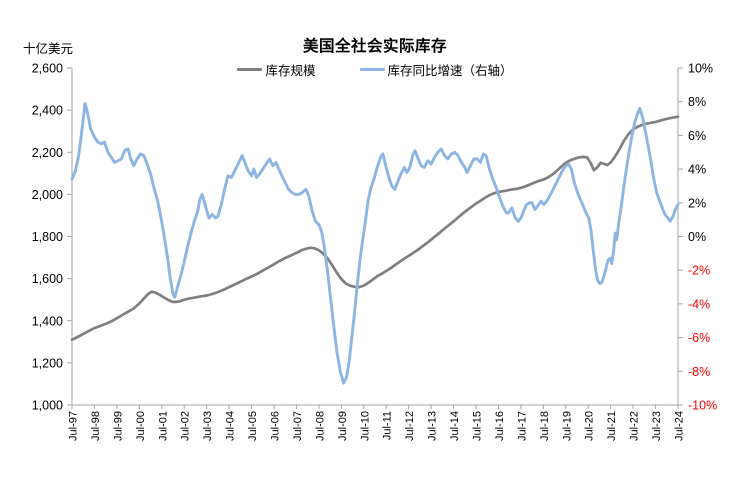 This screenshot has height=478, width=739. I want to click on x-tick-label: Jul-09, so click(343, 426).